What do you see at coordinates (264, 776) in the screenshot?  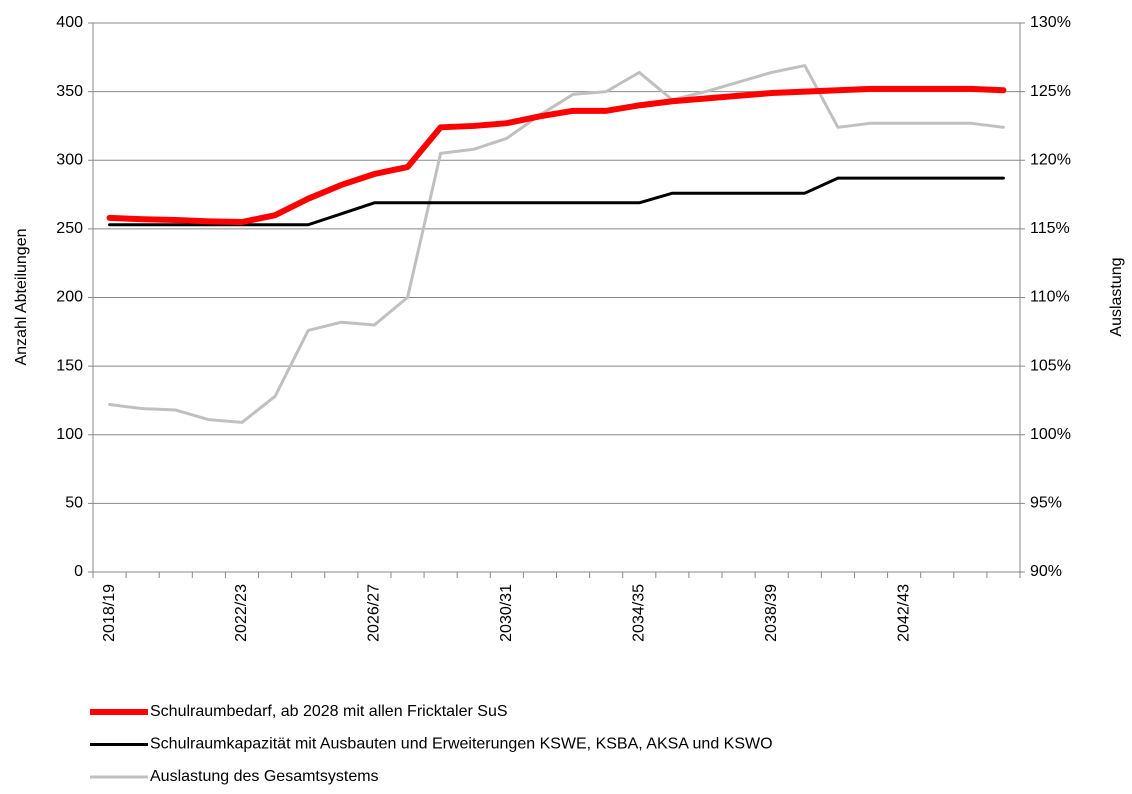 I see `legend-label: Auslastung des Gesamtsystems` at bounding box center [264, 776].